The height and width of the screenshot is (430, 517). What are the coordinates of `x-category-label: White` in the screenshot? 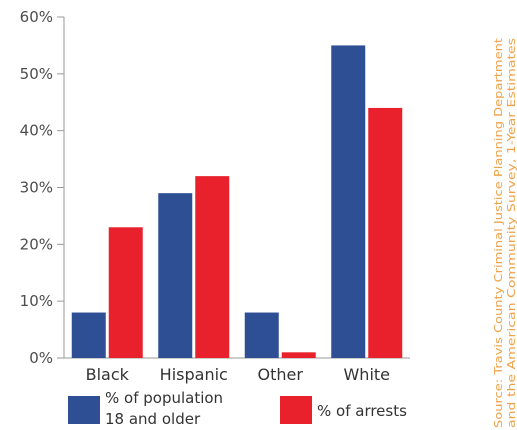 It's located at (366, 374).